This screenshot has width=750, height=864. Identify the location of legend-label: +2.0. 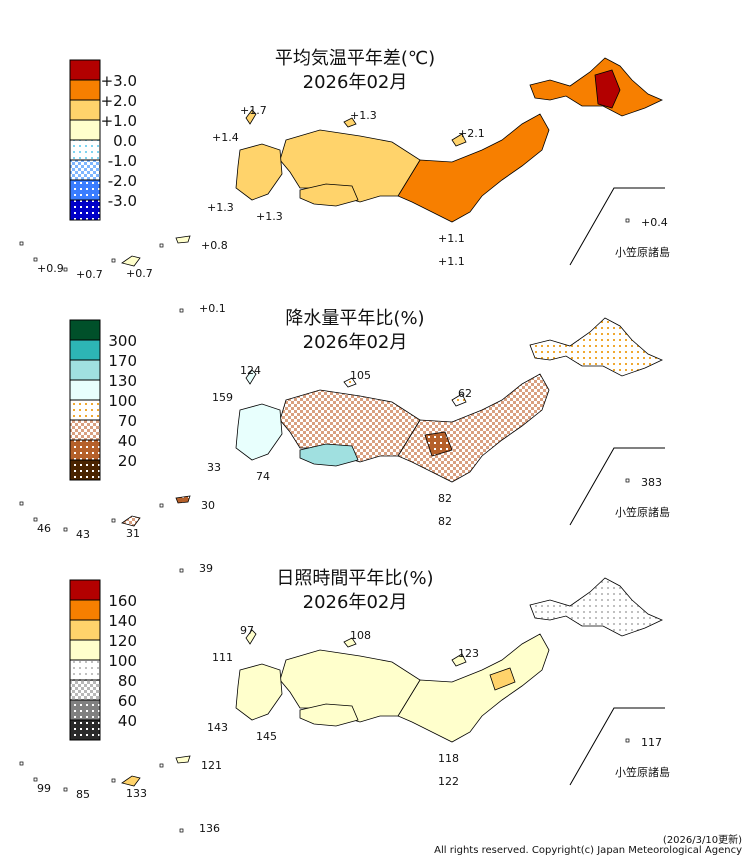
(119, 101).